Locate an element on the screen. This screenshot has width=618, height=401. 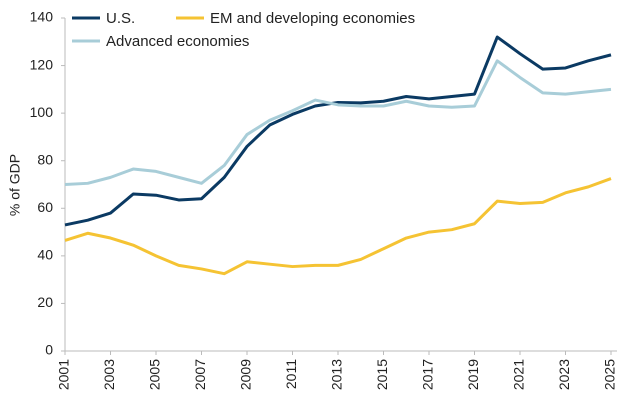
x-tick-label: 2007 is located at coordinates (200, 374).